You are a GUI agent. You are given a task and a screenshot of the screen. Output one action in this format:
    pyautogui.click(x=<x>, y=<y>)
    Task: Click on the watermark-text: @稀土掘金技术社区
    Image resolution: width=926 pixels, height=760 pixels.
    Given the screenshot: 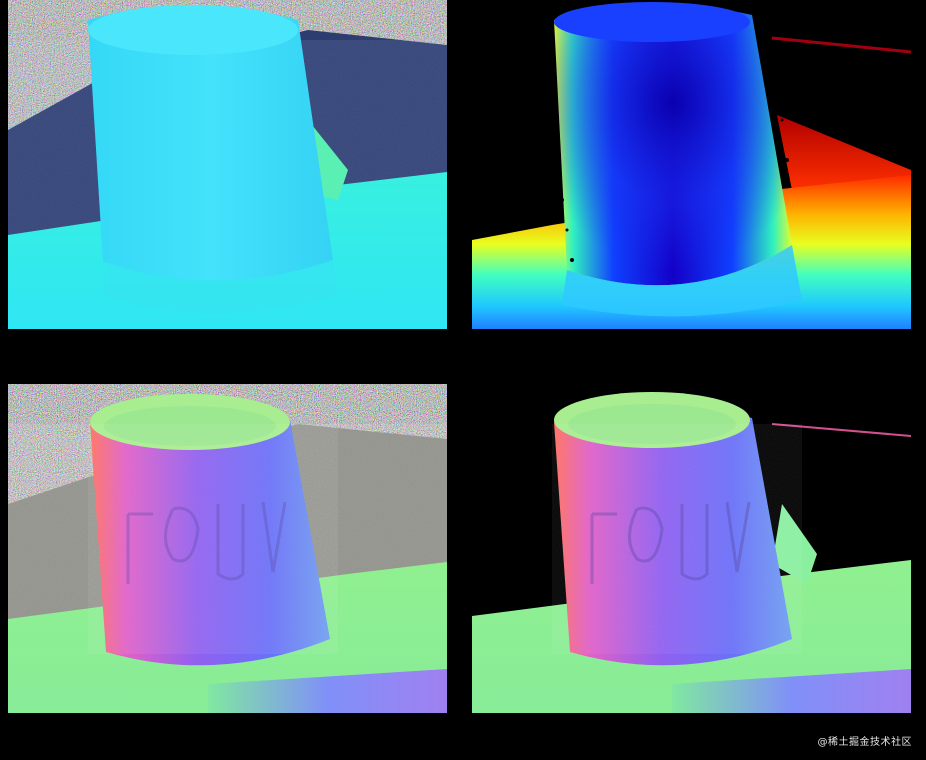 What is the action you would take?
    pyautogui.click(x=864, y=742)
    